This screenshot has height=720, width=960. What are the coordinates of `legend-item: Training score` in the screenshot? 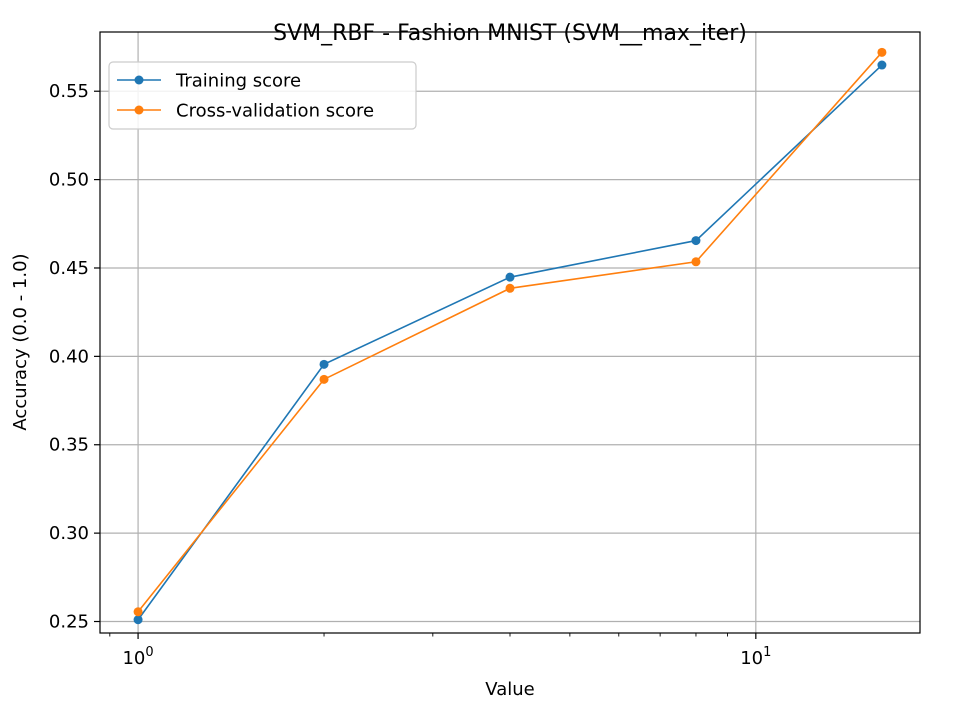 It's located at (209, 81).